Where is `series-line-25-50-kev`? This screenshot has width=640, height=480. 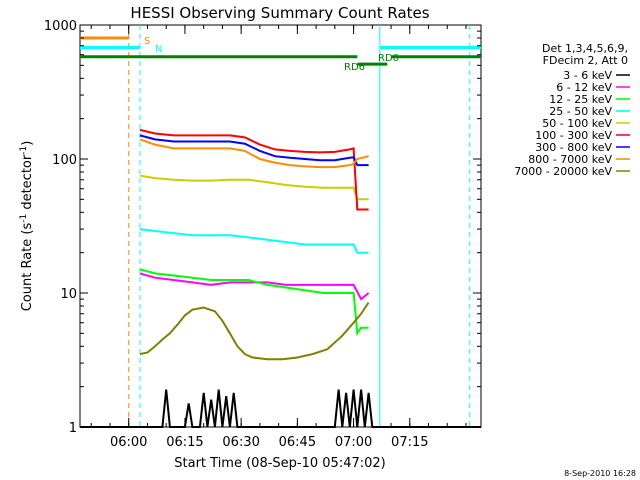
series-line-25-50-kev is located at coordinates (254, 241).